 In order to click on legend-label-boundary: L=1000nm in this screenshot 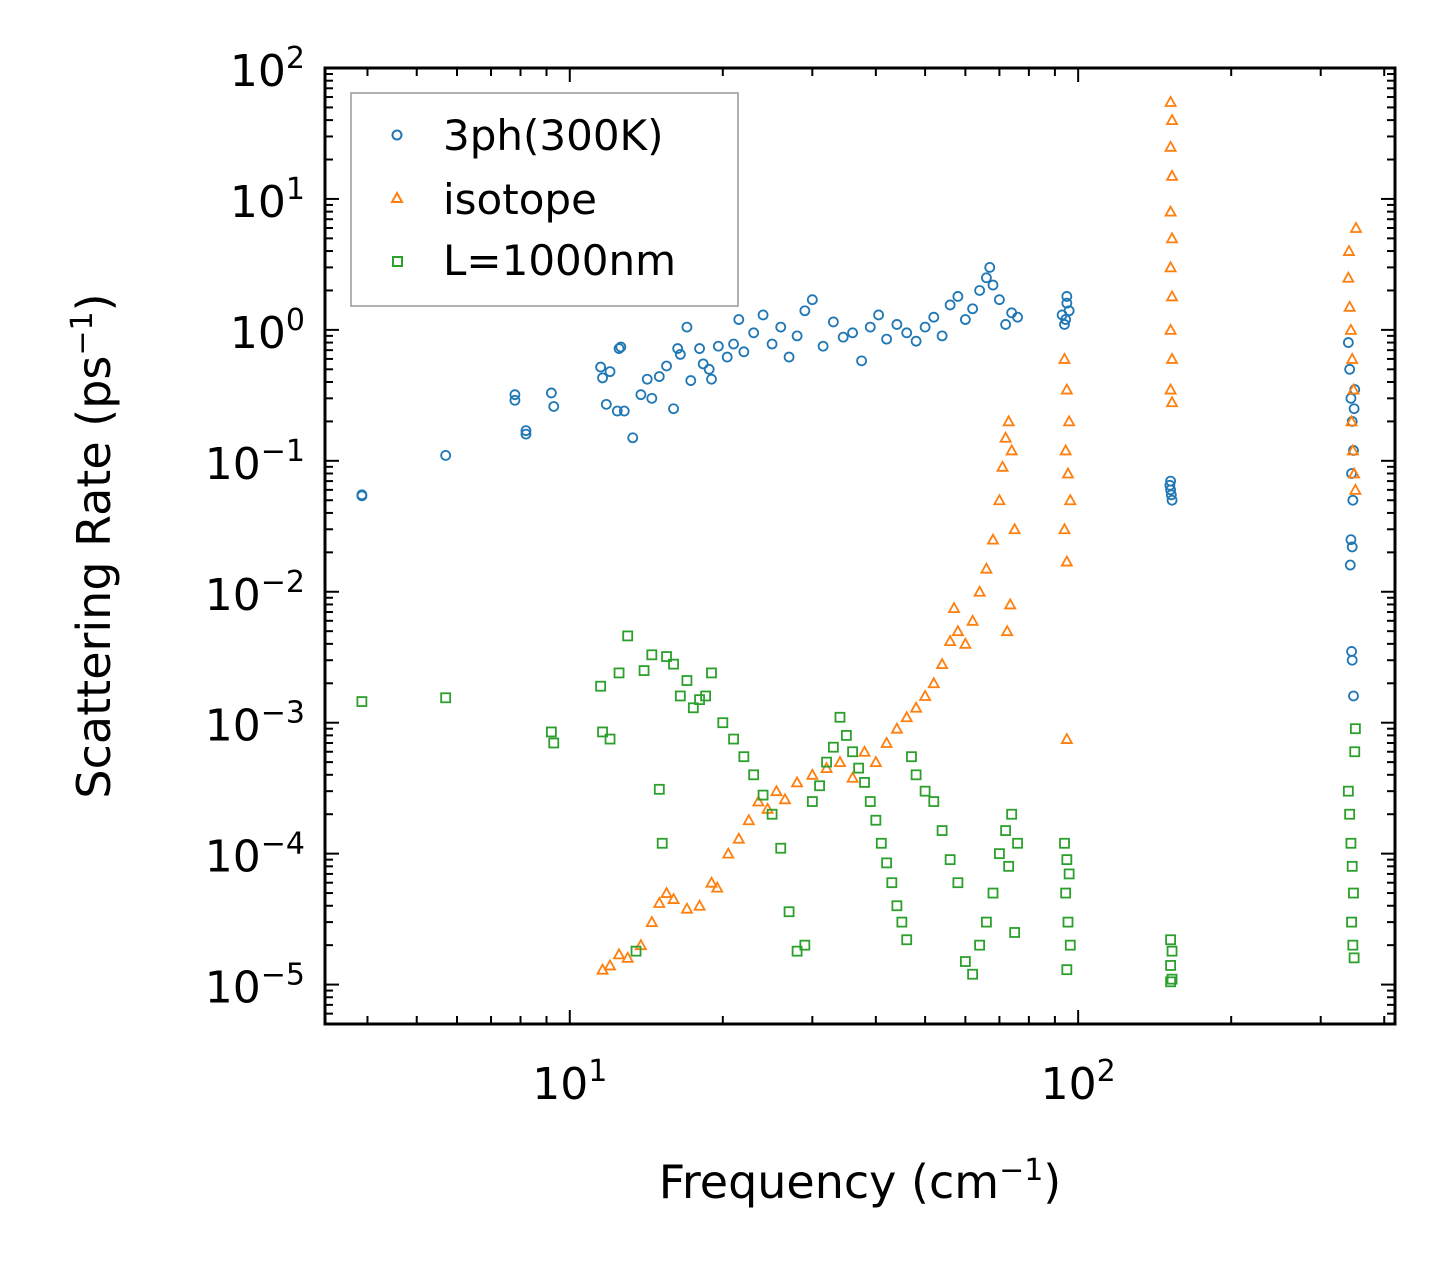, I will do `click(559, 260)`.